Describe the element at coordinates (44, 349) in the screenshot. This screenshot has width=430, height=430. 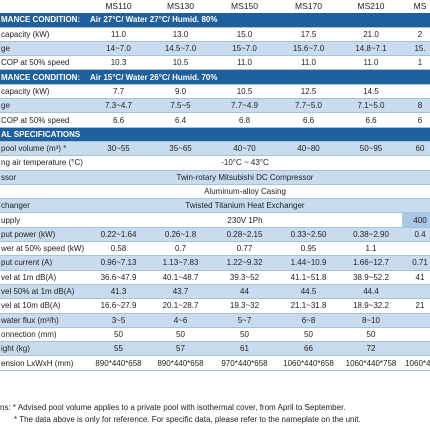
I see `row-label: ight (kg)` at that location.